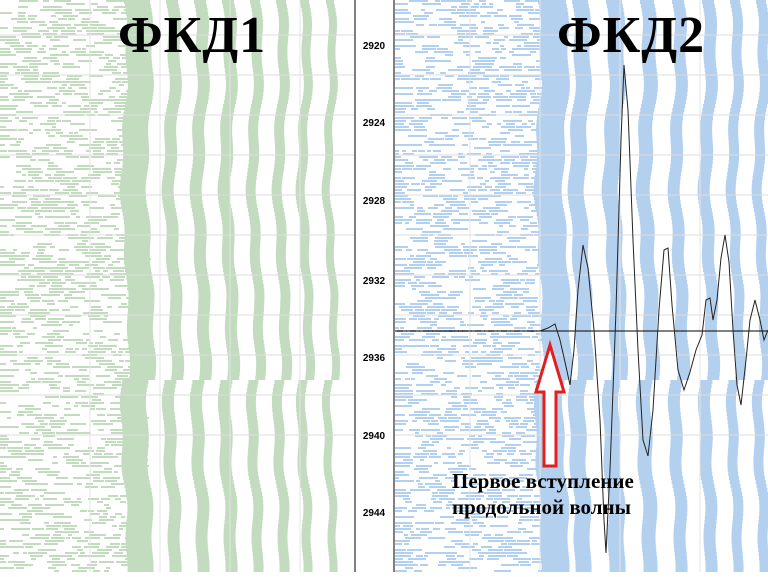  I want to click on depth-tick-2920: 2920, so click(374, 46).